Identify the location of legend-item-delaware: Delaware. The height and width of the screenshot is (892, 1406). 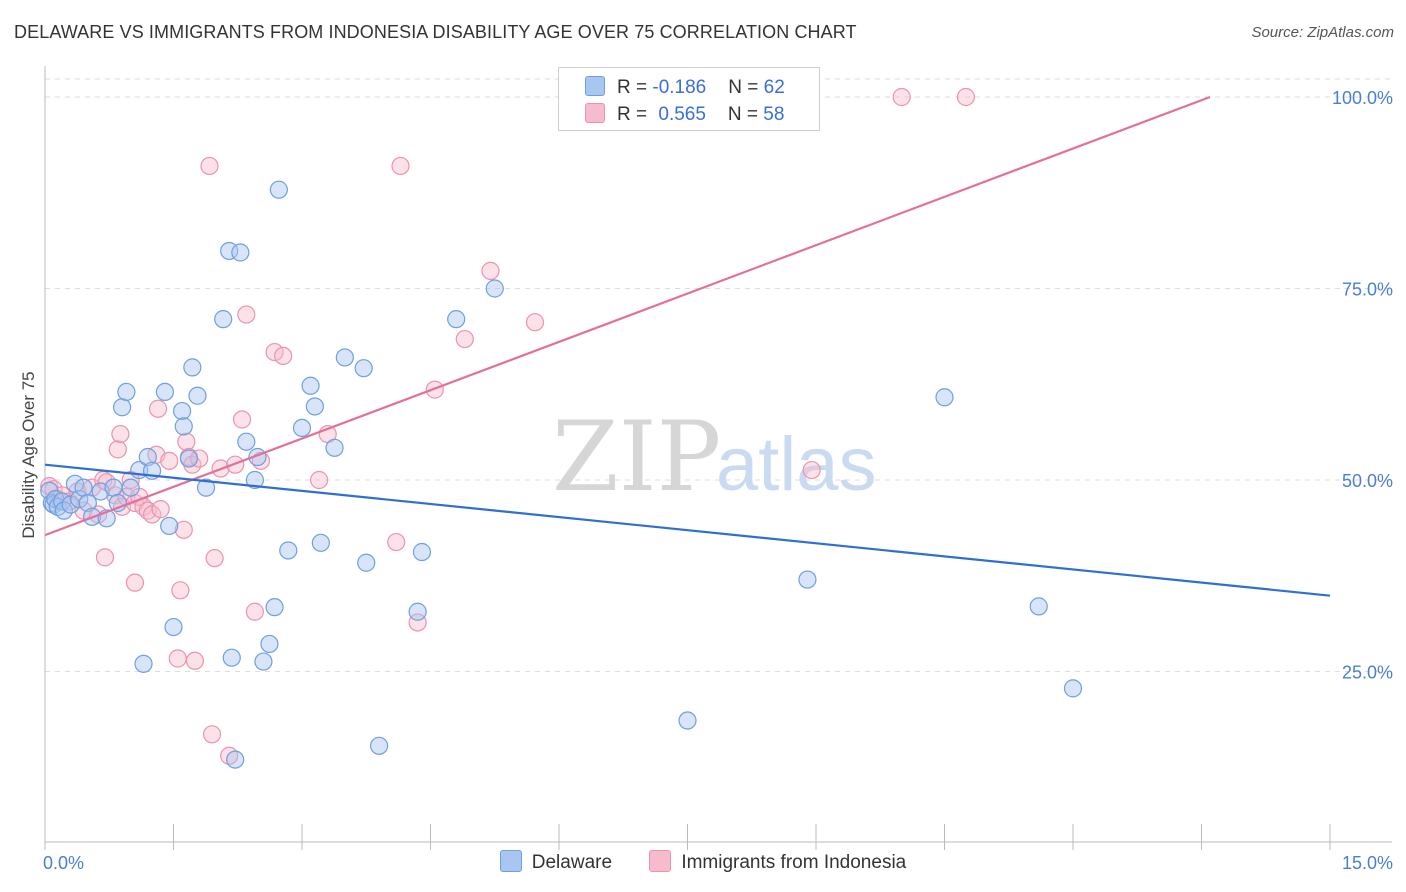
(556, 862).